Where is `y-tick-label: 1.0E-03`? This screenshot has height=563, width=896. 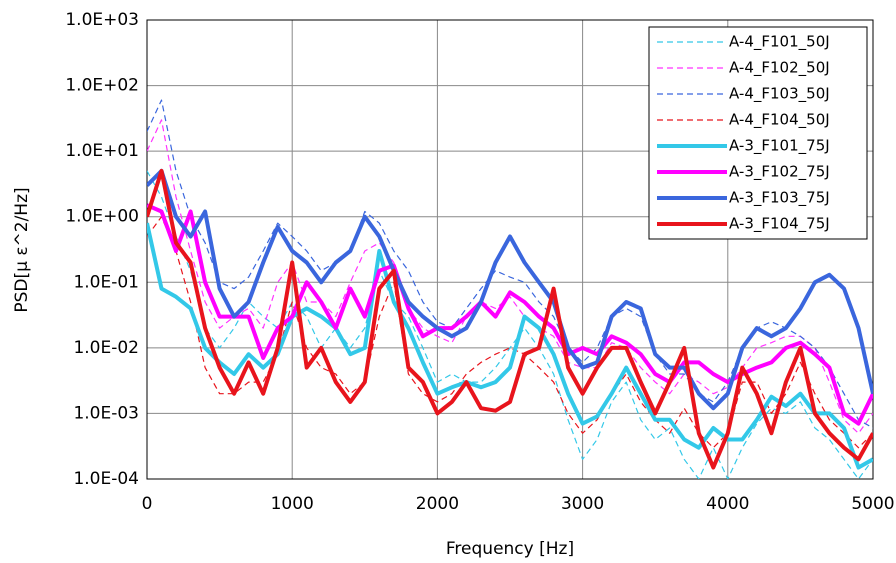 y-tick-label: 1.0E-03 is located at coordinates (106, 413).